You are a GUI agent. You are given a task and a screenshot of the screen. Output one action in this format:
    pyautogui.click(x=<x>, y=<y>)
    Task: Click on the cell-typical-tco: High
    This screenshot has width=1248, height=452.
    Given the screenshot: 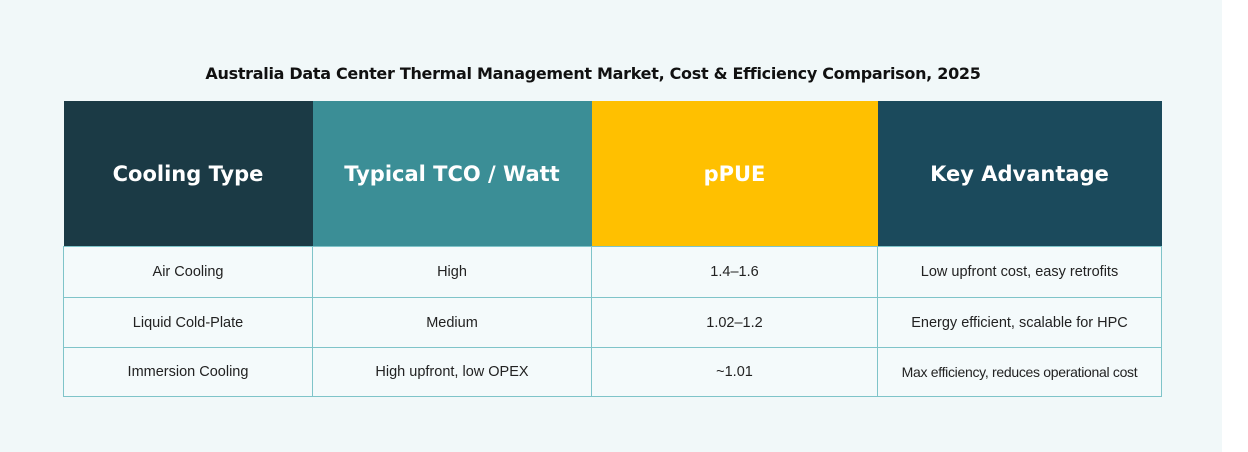 What is the action you would take?
    pyautogui.click(x=452, y=272)
    